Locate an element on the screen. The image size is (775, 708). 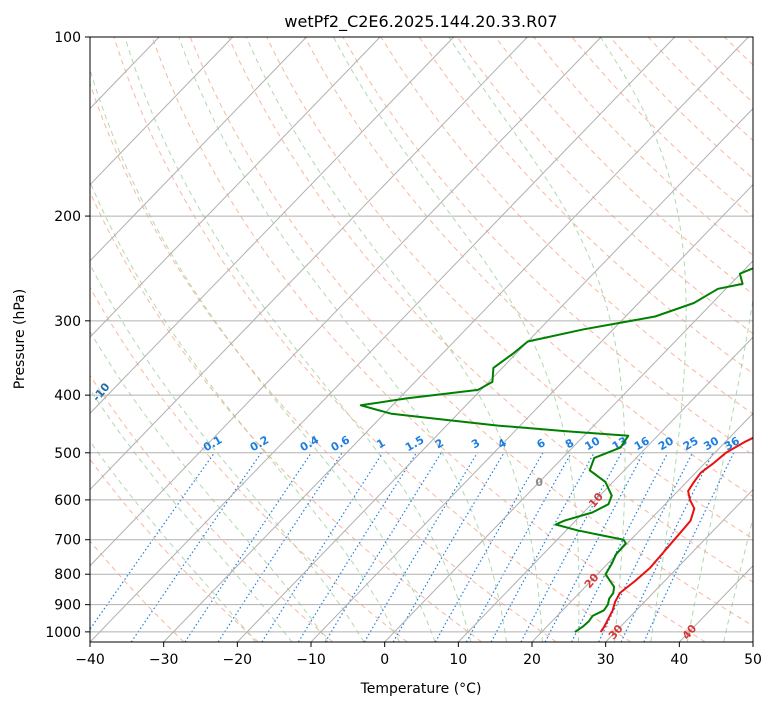
y-tick-label: 800 is located at coordinates (67, 575).